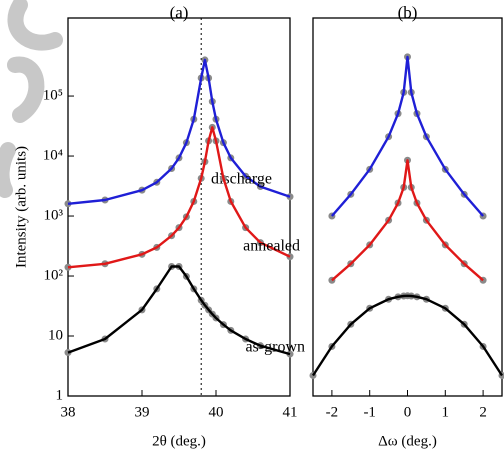 The image size is (504, 462). I want to click on y-tick-label: 10³, so click(54, 215).